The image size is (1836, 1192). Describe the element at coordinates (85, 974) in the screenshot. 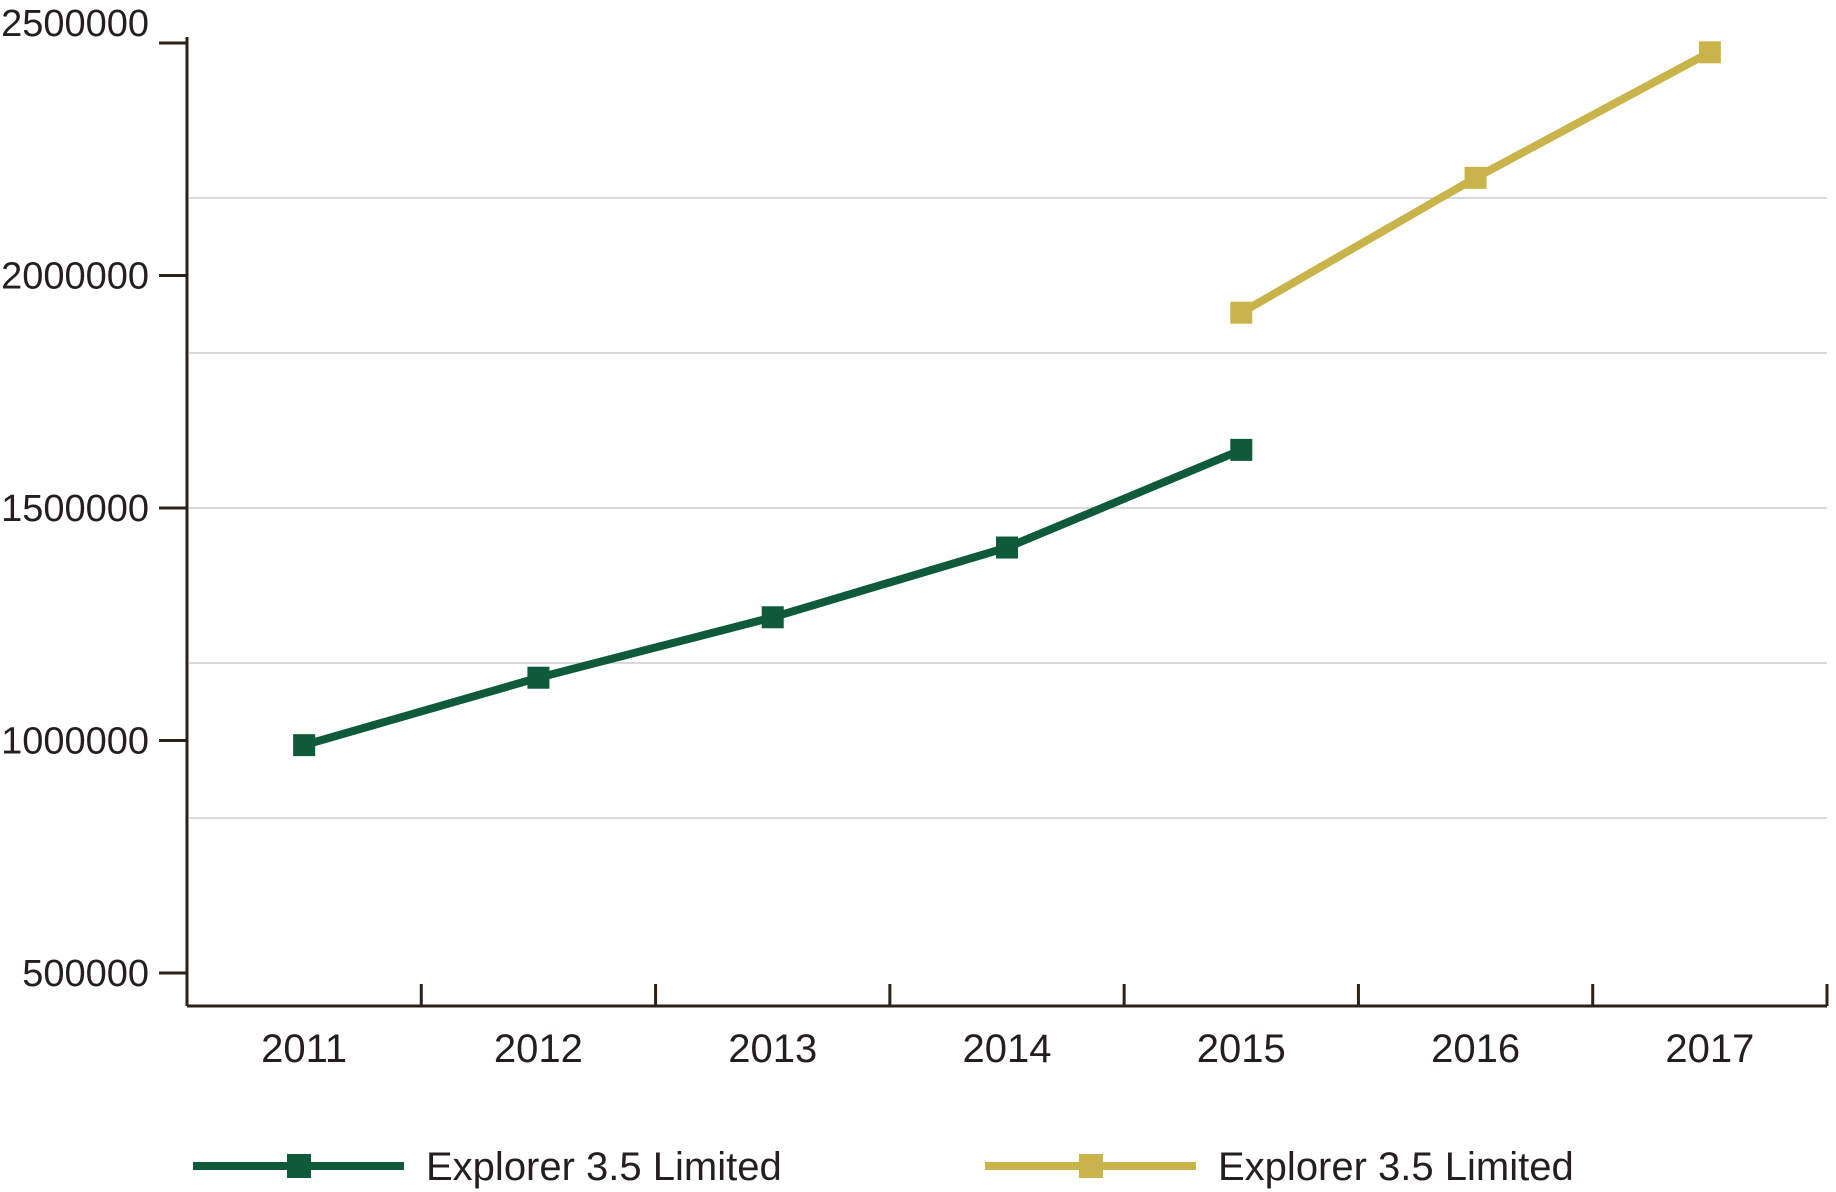

I see `y-tick-label: 500000` at that location.